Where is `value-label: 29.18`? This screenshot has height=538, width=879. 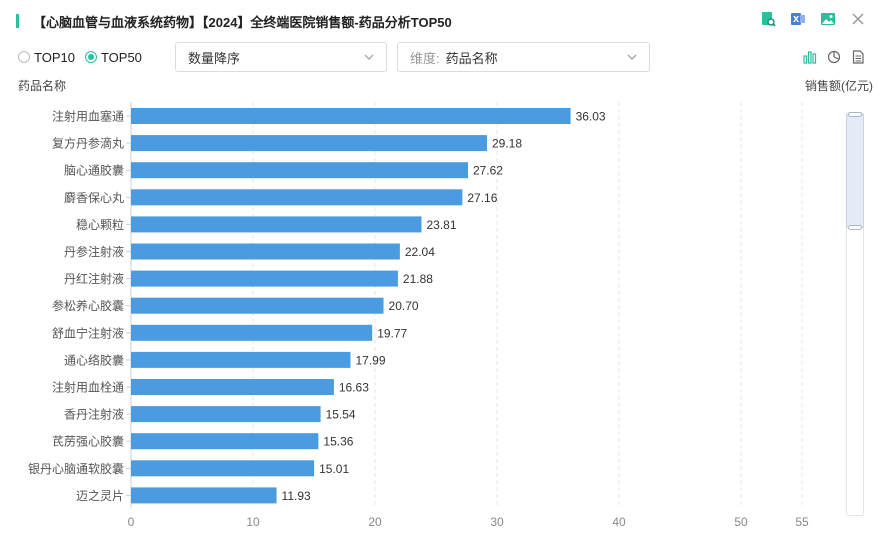
value-label: 29.18 is located at coordinates (507, 144).